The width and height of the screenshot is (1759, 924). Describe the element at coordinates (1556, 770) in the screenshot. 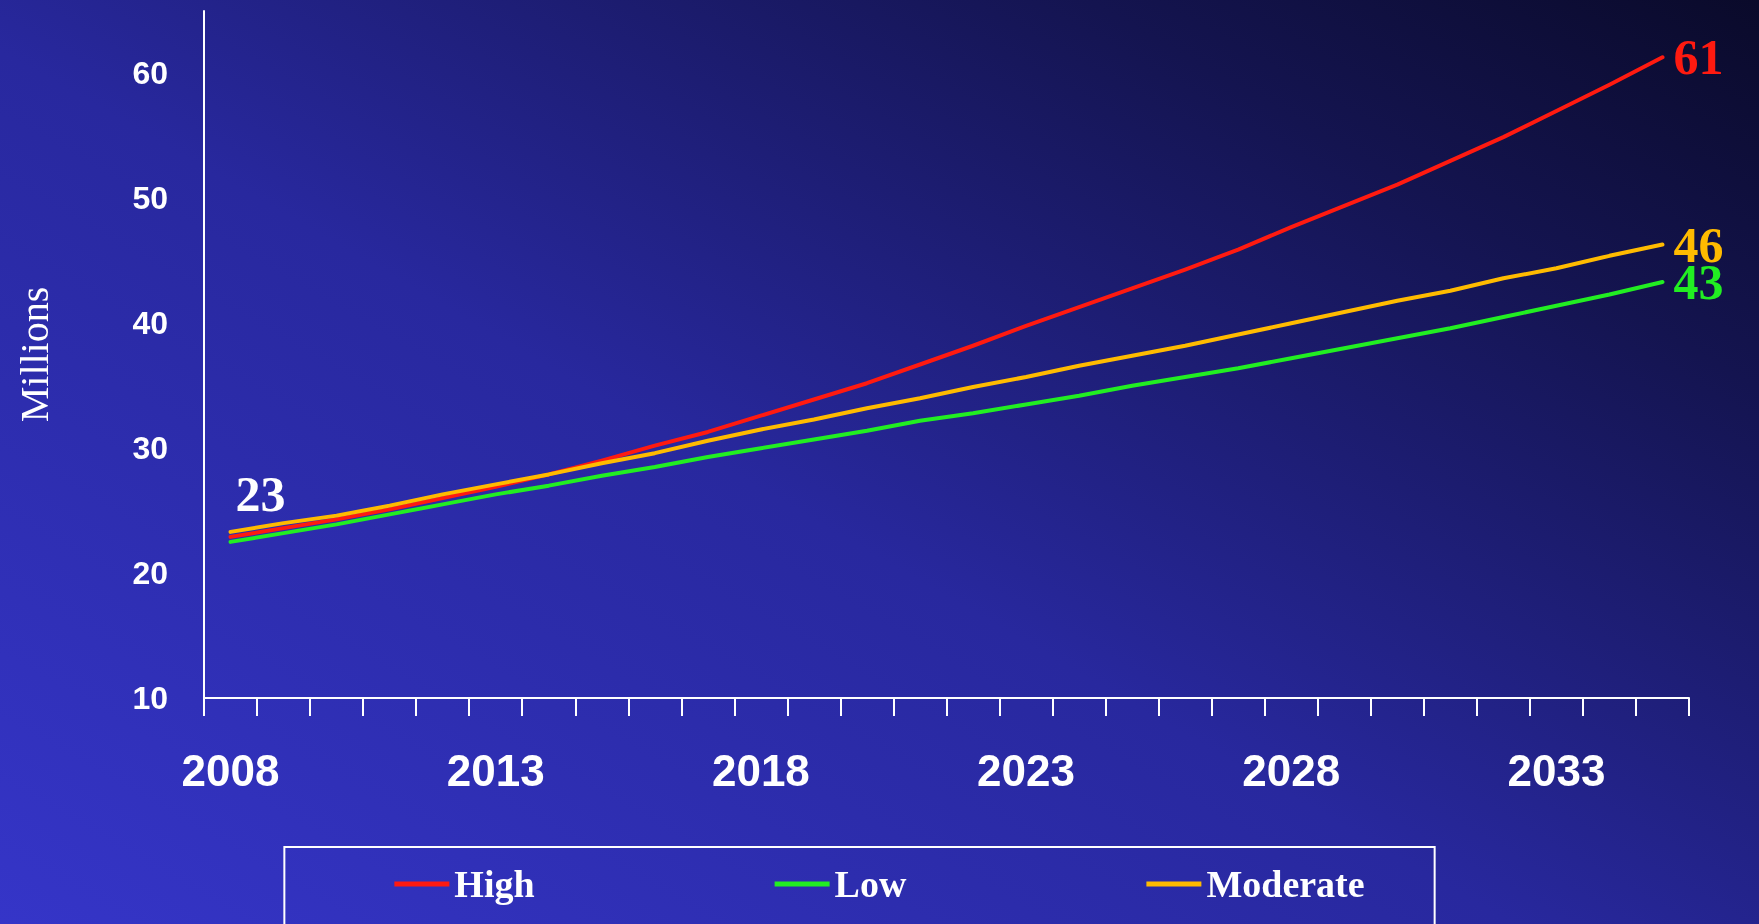

I see `x-tick-label: 2033` at that location.